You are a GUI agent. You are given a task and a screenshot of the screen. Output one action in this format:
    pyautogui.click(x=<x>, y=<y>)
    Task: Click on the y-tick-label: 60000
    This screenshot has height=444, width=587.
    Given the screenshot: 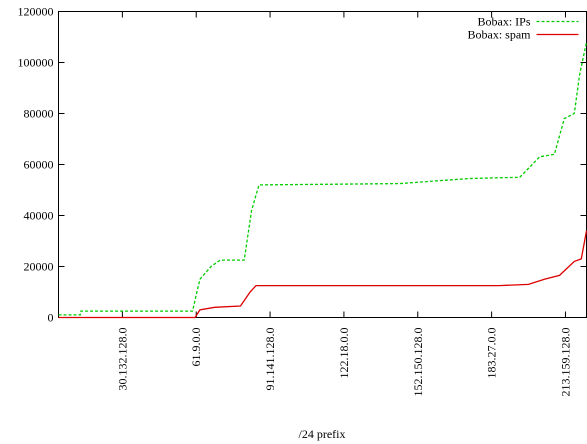 What is the action you would take?
    pyautogui.click(x=39, y=165)
    